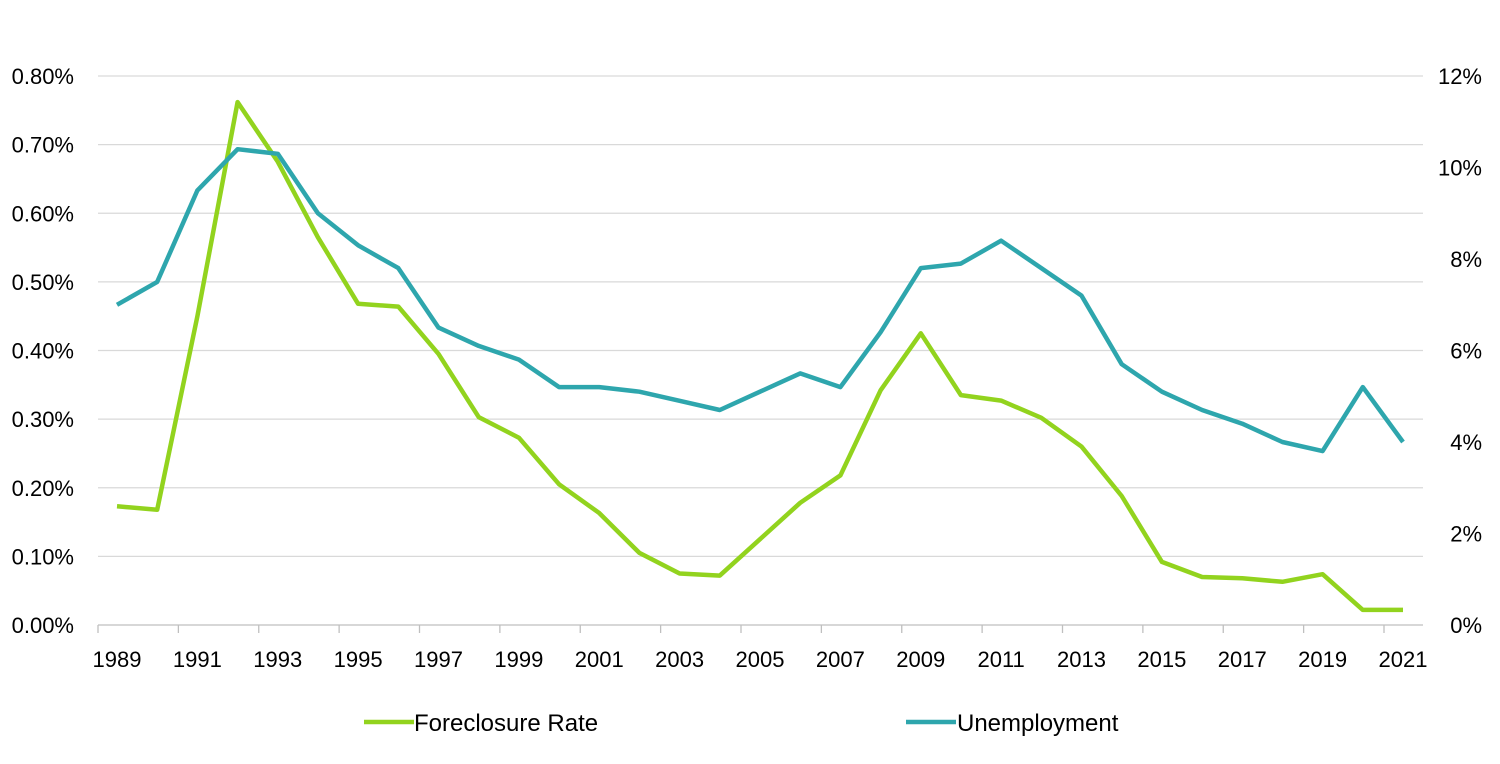 The height and width of the screenshot is (764, 1500). I want to click on left-tick-label: 0.50%, so click(43, 282).